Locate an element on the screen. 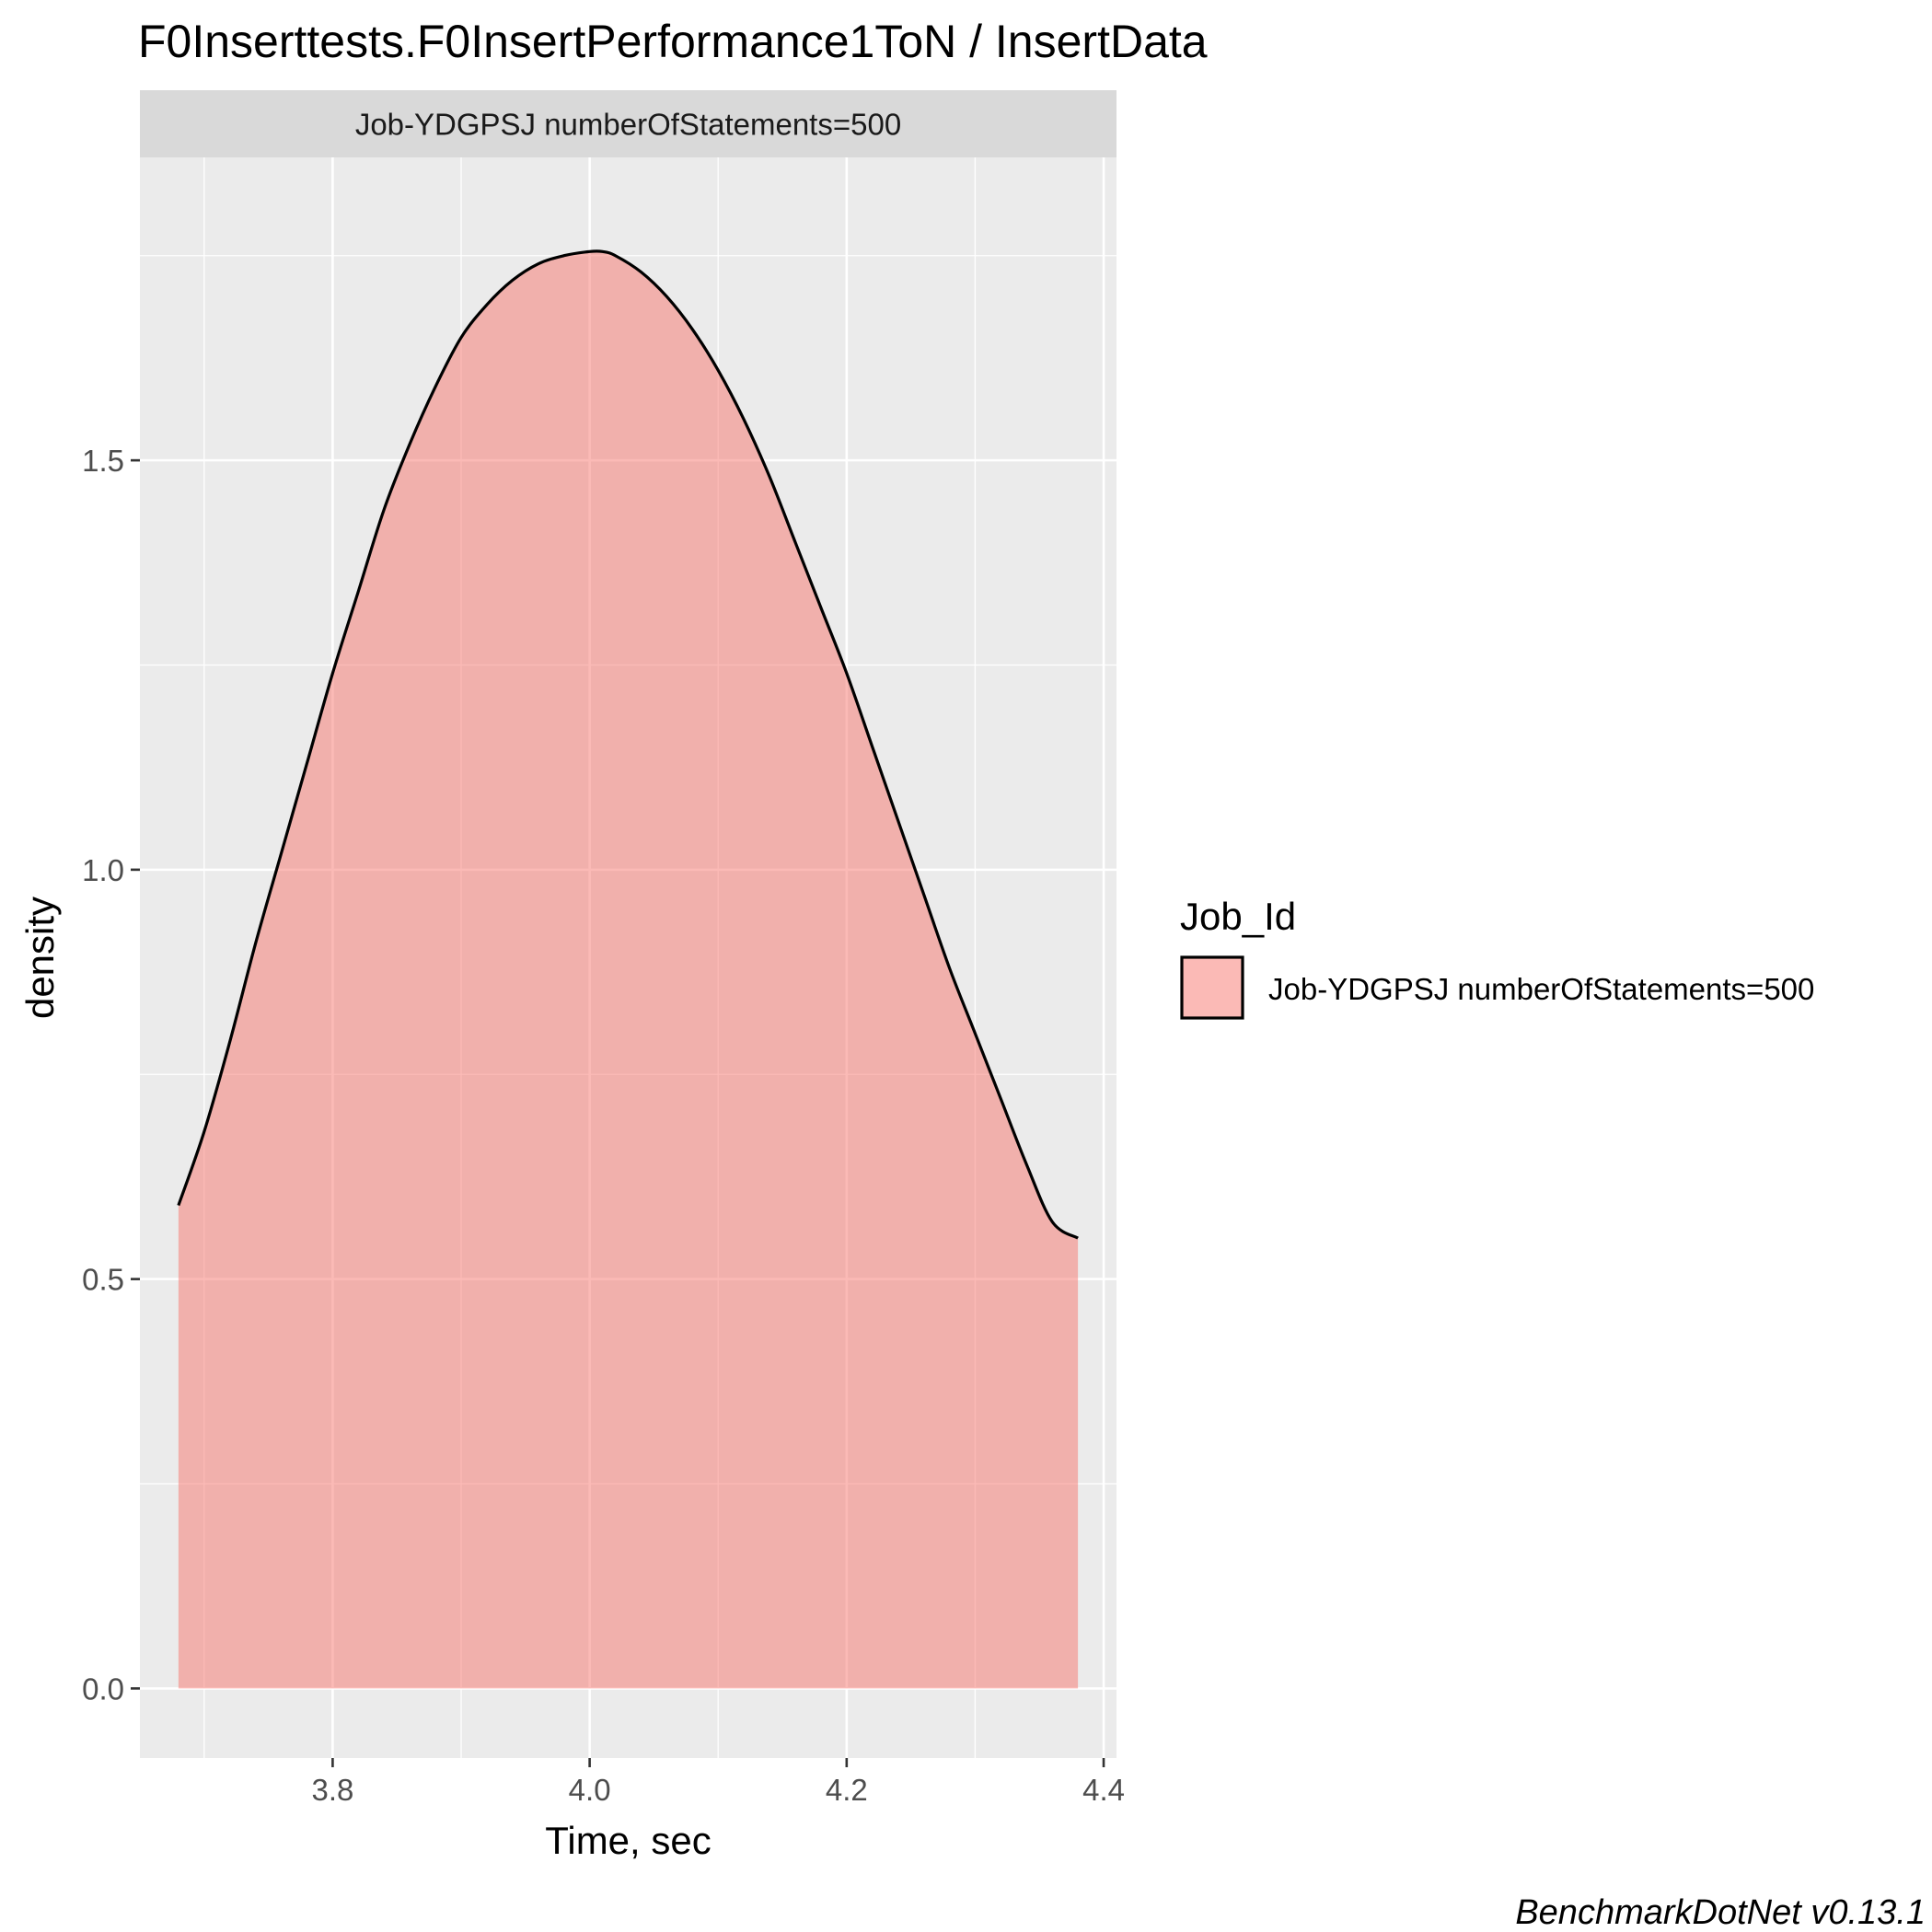  y-axis: 0.0 0.5 1.0 1.5 is located at coordinates (111, 1075).